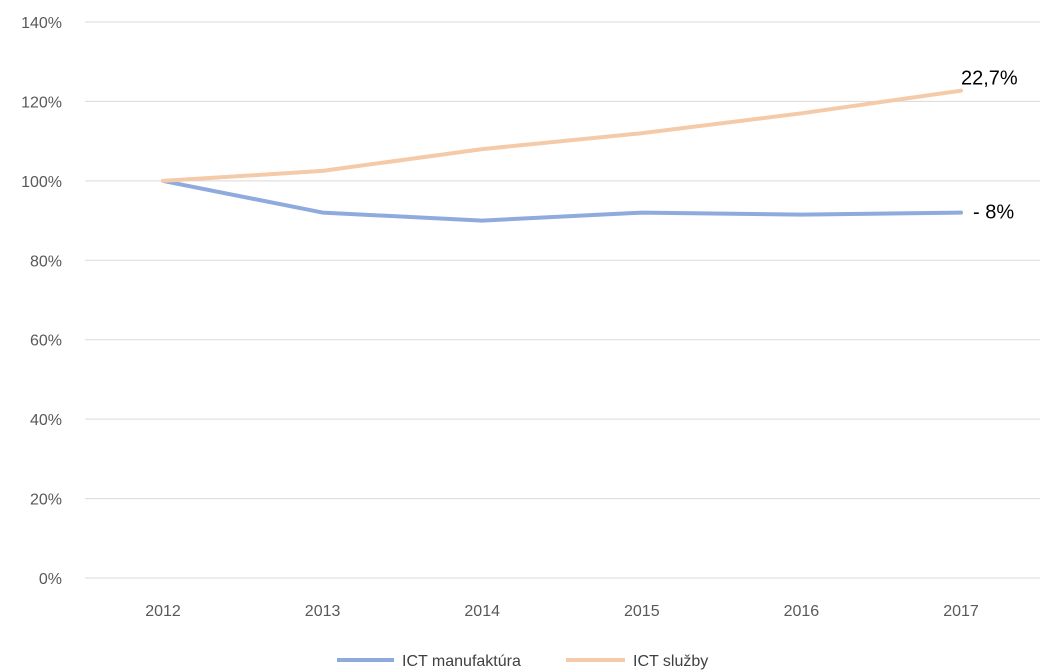 The image size is (1042, 672). What do you see at coordinates (802, 611) in the screenshot?
I see `x-tick-label: 2016` at bounding box center [802, 611].